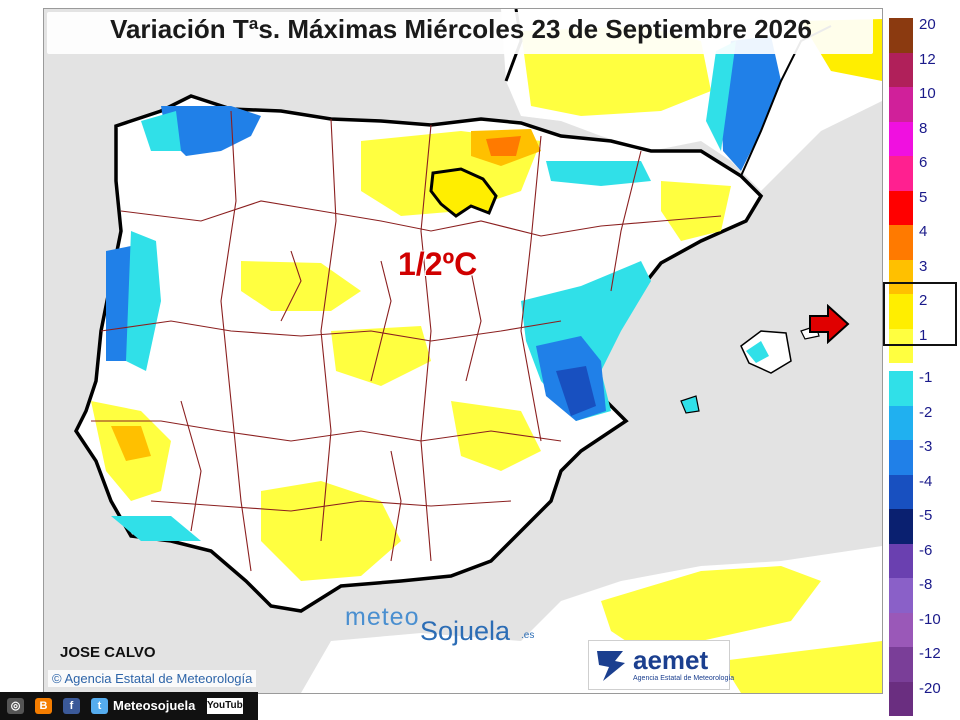 The width and height of the screenshot is (960, 720). Describe the element at coordinates (161, 131) in the screenshot. I see `nw-cyan` at that location.